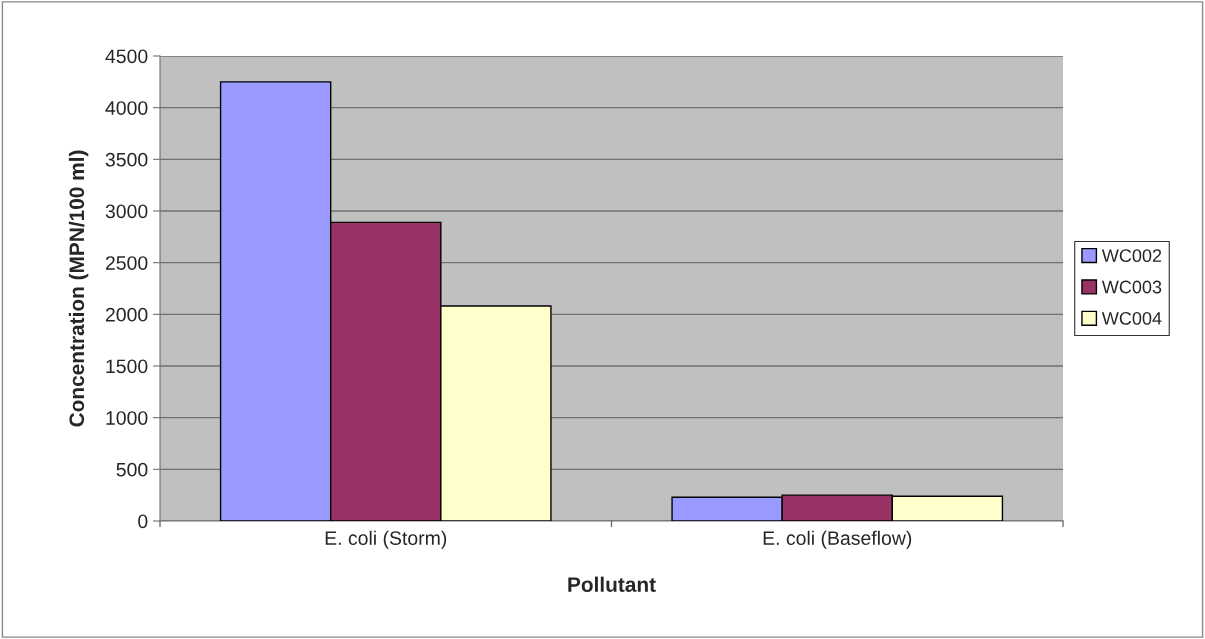 Image resolution: width=1205 pixels, height=639 pixels. I want to click on legend-label: WC002, so click(1131, 256).